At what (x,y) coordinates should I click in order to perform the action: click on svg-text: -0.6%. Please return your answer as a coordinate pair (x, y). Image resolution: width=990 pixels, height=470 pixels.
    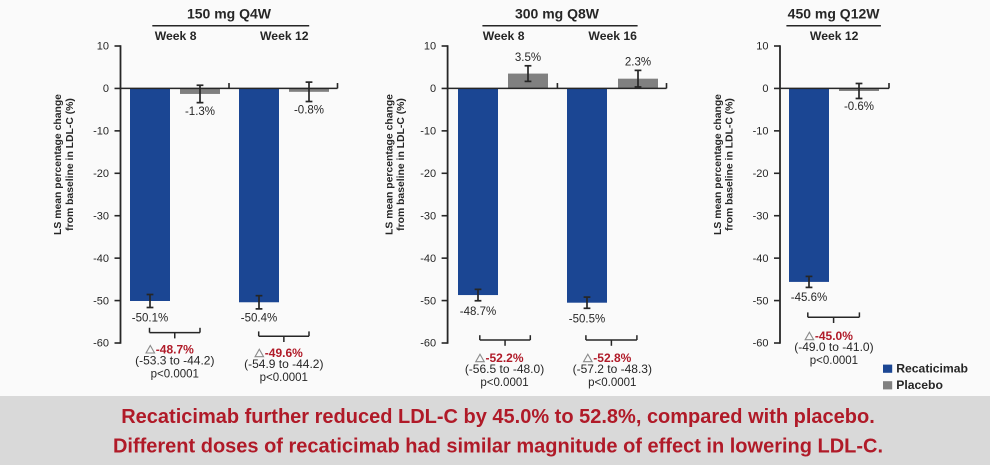
    Looking at the image, I should click on (859, 107).